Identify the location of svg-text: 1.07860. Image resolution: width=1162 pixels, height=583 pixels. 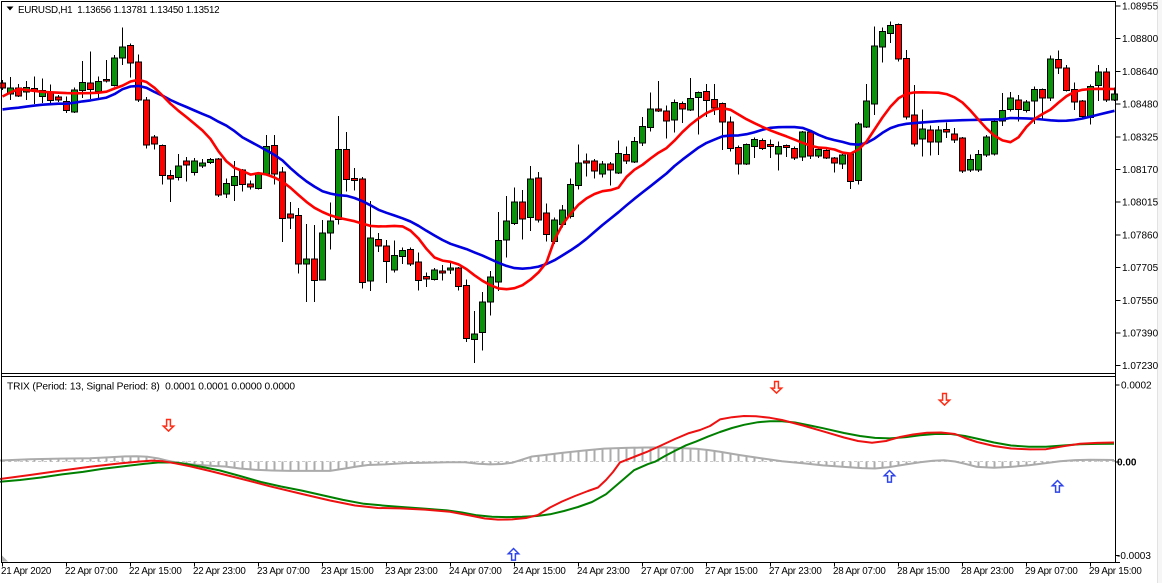
(1140, 235).